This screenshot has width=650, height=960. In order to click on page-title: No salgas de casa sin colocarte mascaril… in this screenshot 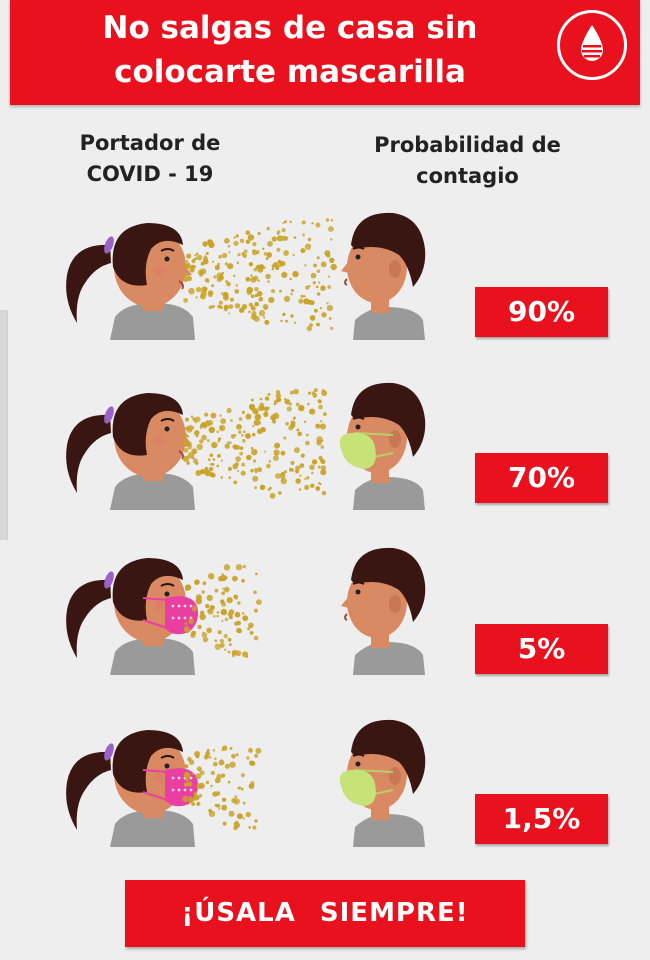, I will do `click(290, 50)`.